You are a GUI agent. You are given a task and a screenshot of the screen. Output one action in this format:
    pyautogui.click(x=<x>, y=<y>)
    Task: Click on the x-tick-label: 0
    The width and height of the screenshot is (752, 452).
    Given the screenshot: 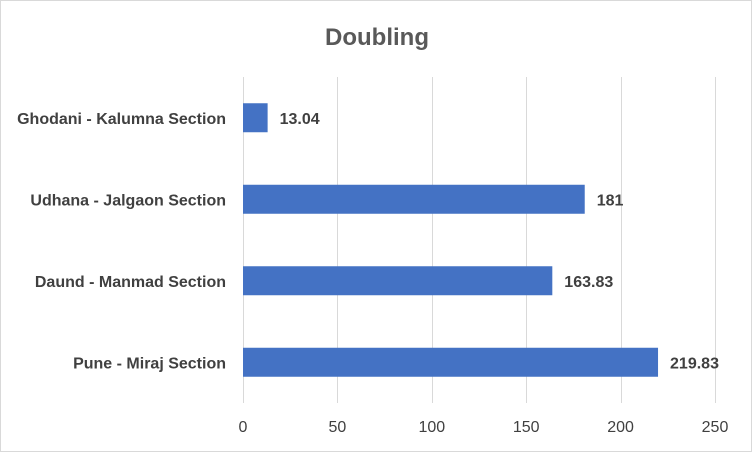 What is the action you would take?
    pyautogui.click(x=243, y=427)
    